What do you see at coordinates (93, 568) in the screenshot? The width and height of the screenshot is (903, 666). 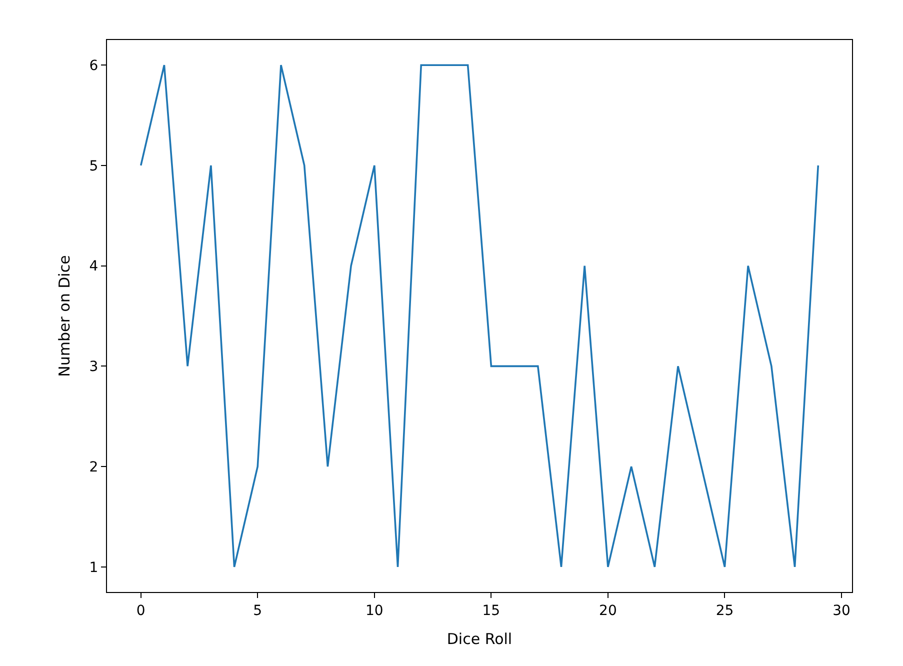 I see `y-tick-label: 1` at bounding box center [93, 568].